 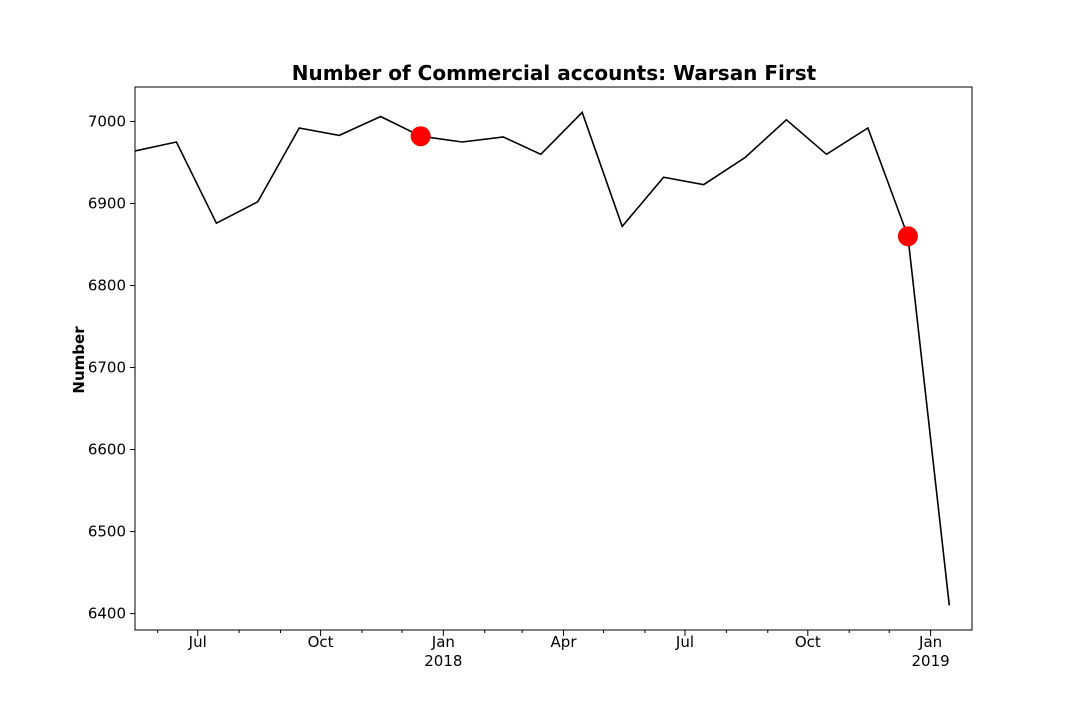 I want to click on x-tick-year-label: 2018, so click(x=443, y=661).